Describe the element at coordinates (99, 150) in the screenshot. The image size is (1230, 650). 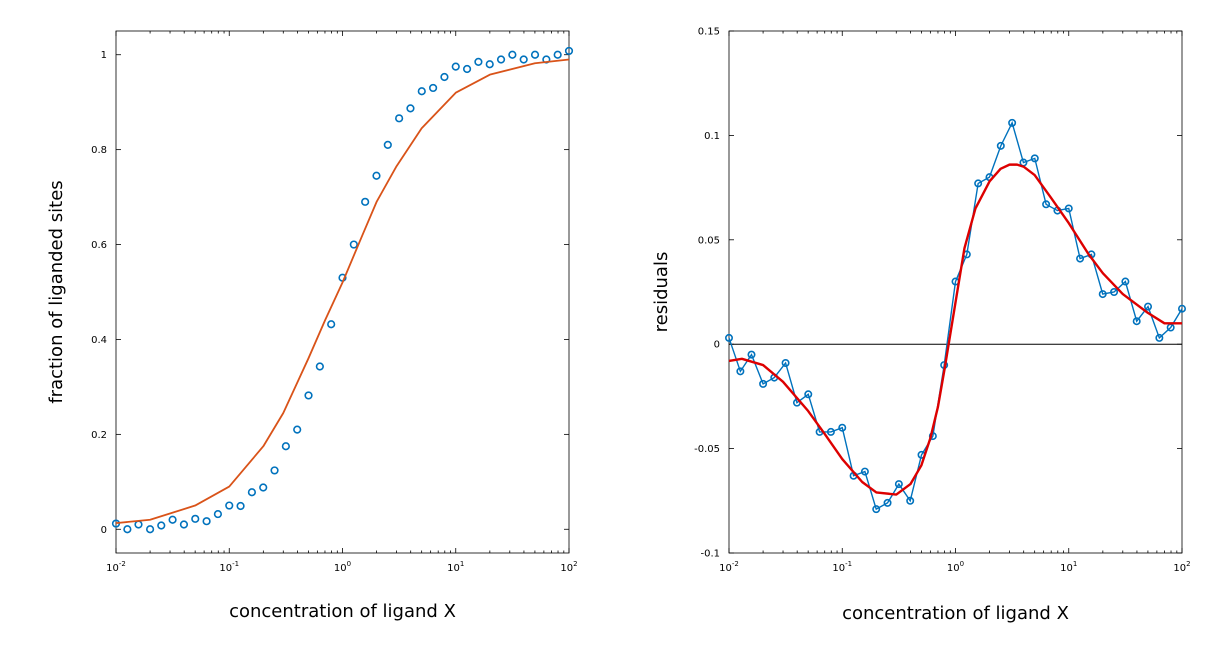
I see `chart-0-ytick-label: 0.8` at that location.